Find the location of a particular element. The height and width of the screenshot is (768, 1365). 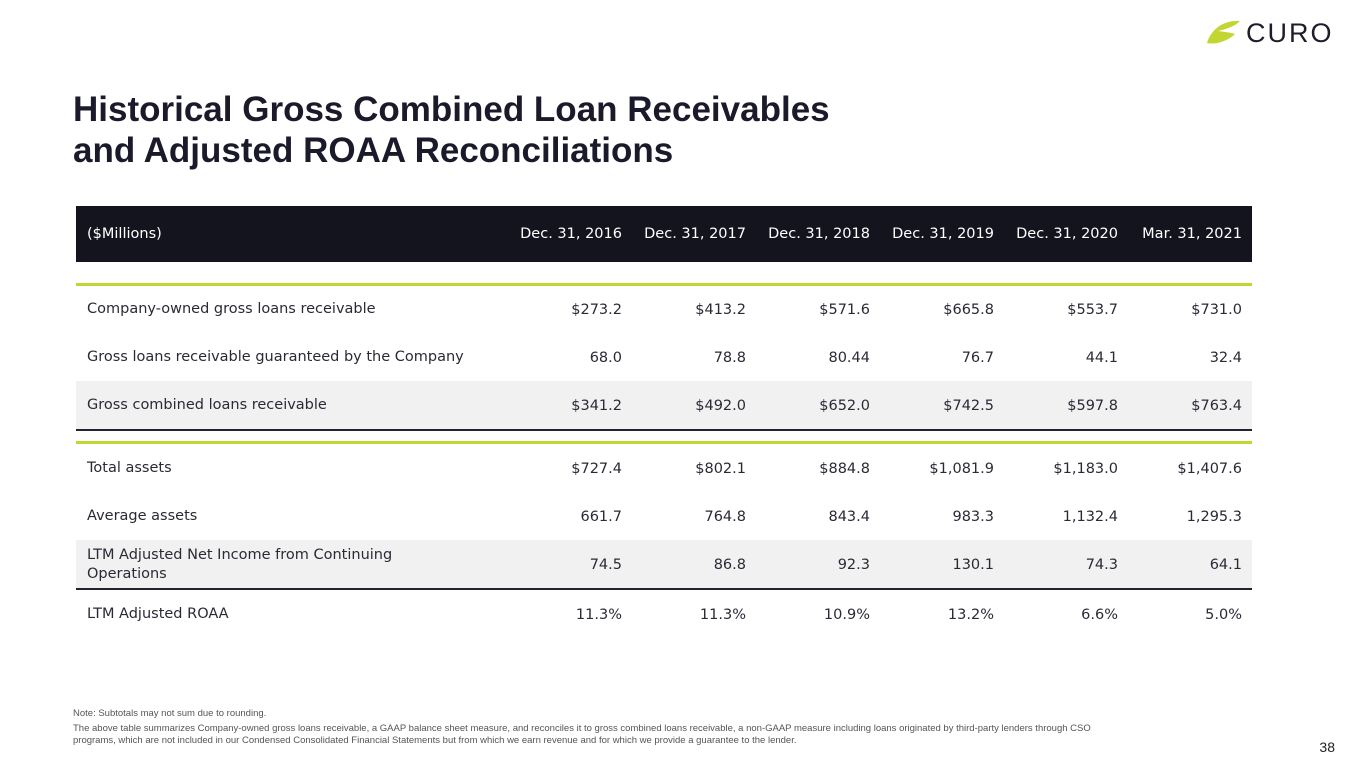

row-value: $727.4 is located at coordinates (596, 468).